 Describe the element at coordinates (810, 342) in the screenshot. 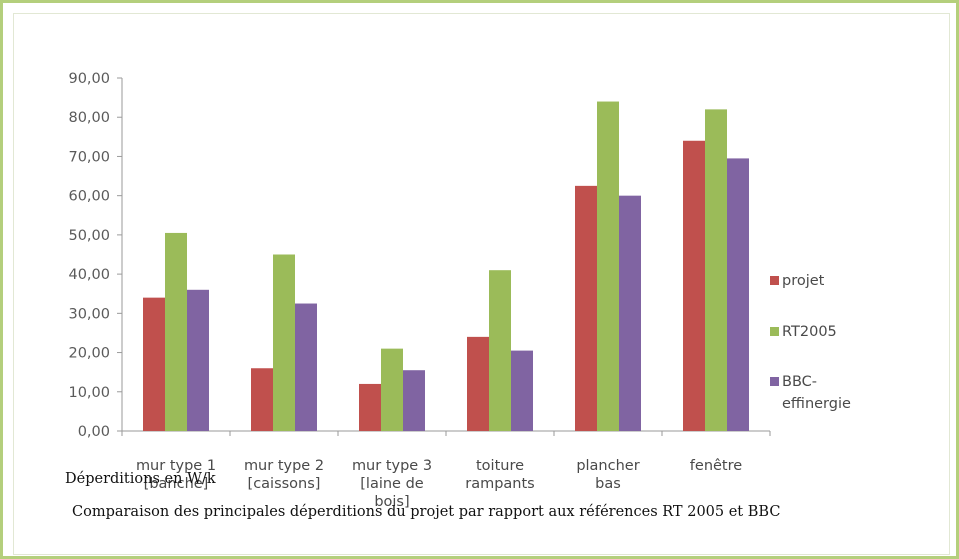

I see `chart-legend: projet RT2005 BBC-effinergie` at that location.